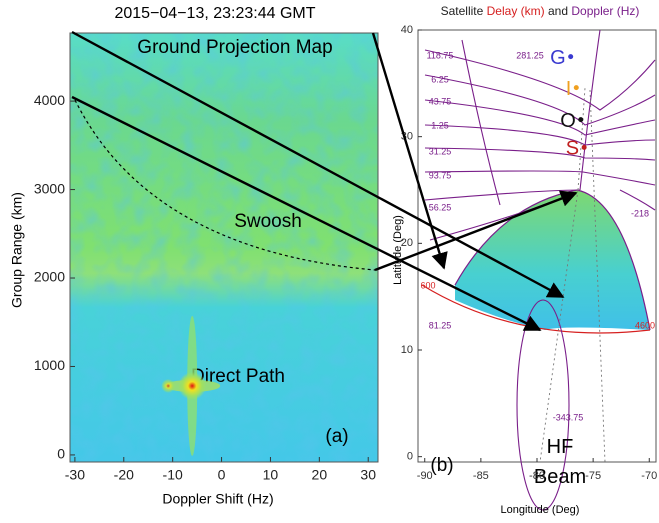  I want to click on y-tick-label: 40, so click(407, 30).